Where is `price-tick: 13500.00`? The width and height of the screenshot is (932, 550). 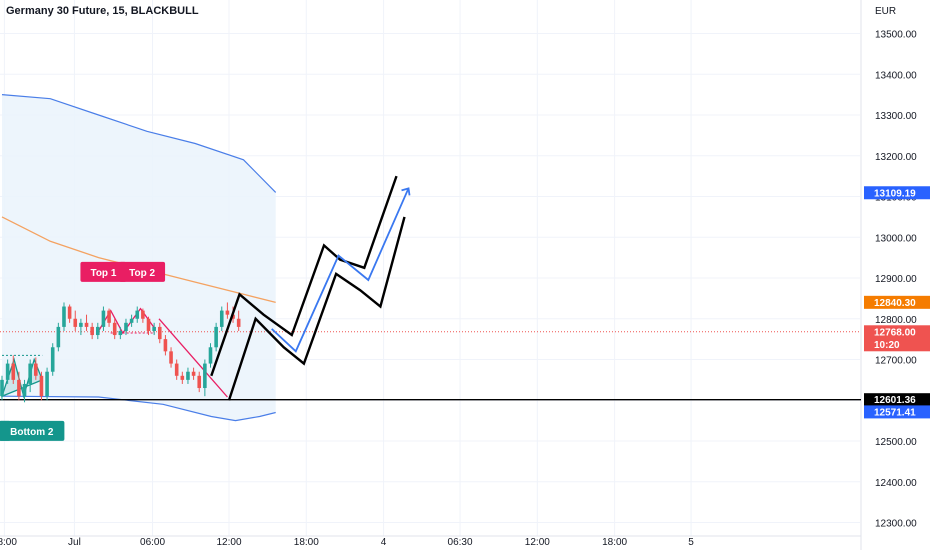 price-tick: 13500.00 is located at coordinates (896, 35).